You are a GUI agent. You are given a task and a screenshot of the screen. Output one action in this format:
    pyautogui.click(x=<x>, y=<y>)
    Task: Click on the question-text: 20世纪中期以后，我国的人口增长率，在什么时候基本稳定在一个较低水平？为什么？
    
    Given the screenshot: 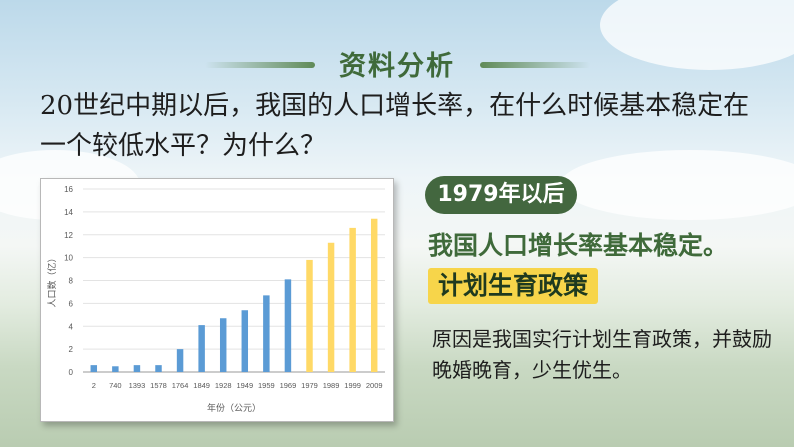 What is the action you would take?
    pyautogui.click(x=395, y=126)
    